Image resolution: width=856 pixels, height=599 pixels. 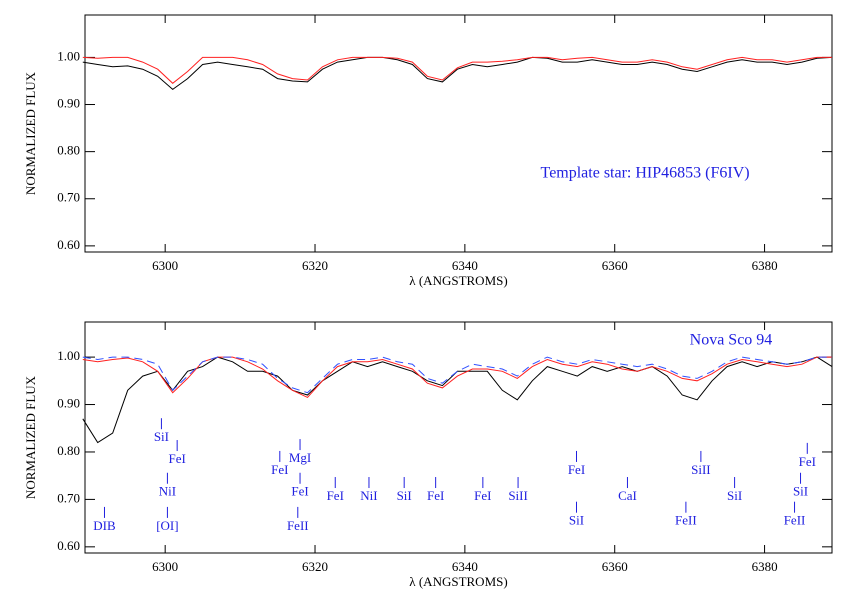 What do you see at coordinates (627, 495) in the screenshot?
I see `line-label: CaI` at bounding box center [627, 495].